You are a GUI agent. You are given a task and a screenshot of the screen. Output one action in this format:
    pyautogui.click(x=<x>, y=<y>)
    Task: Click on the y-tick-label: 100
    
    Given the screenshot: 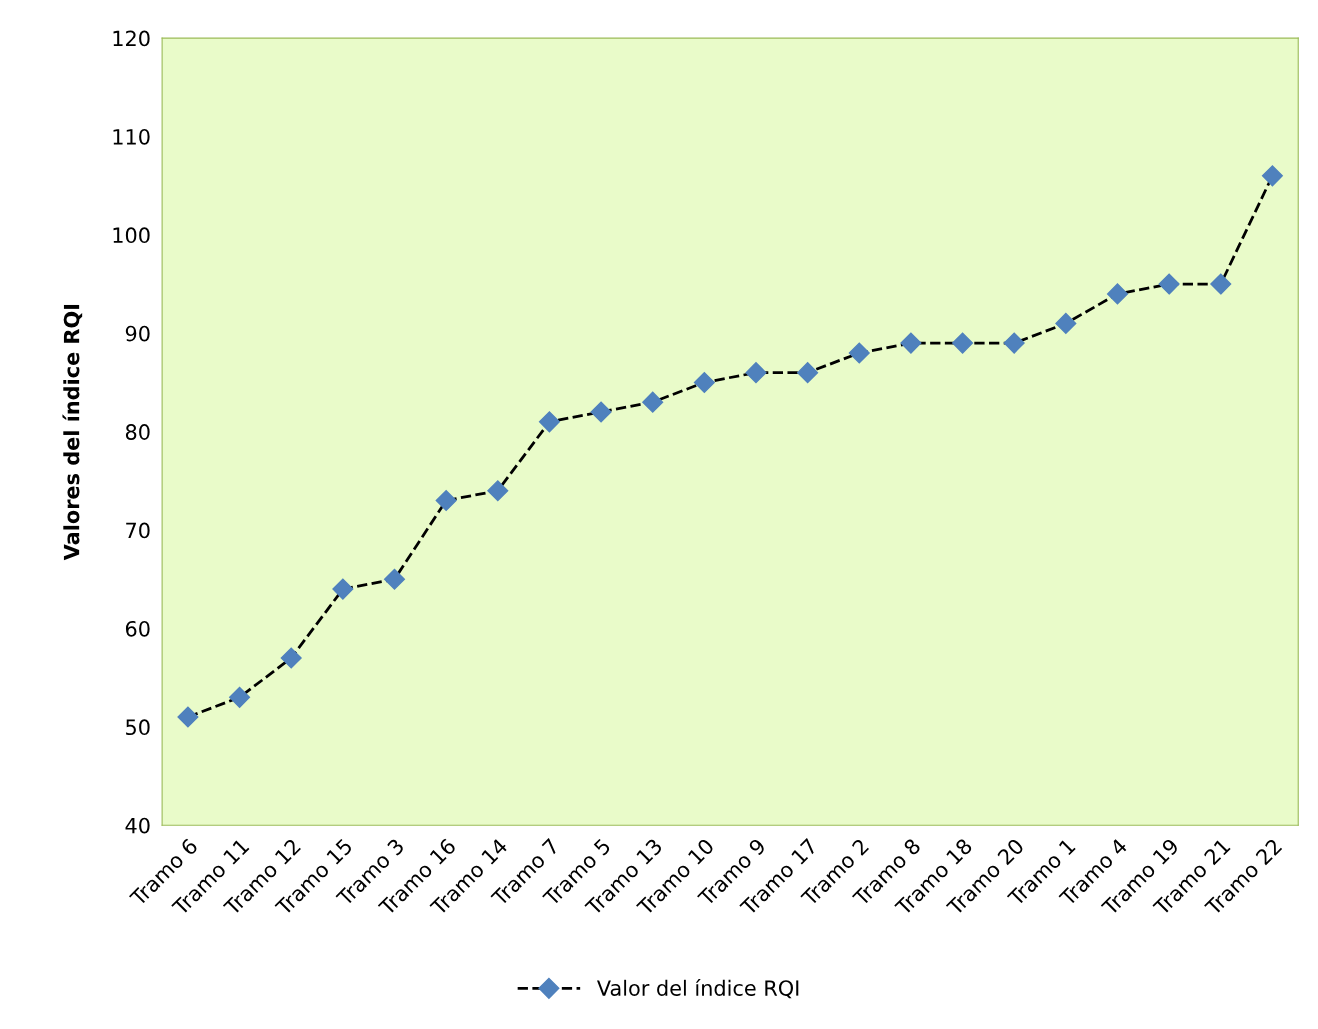 What is the action you would take?
    pyautogui.click(x=131, y=235)
    